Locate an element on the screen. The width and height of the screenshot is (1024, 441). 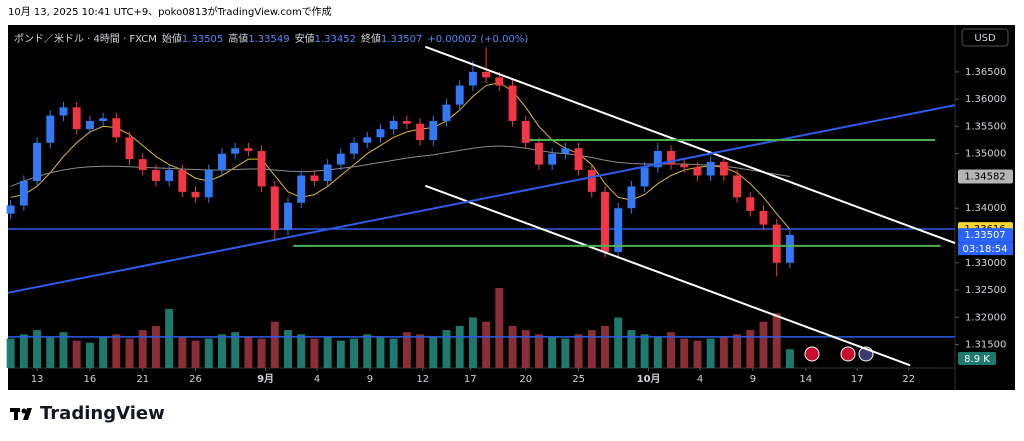
y-tick-label: 1.33000 is located at coordinates (985, 263).